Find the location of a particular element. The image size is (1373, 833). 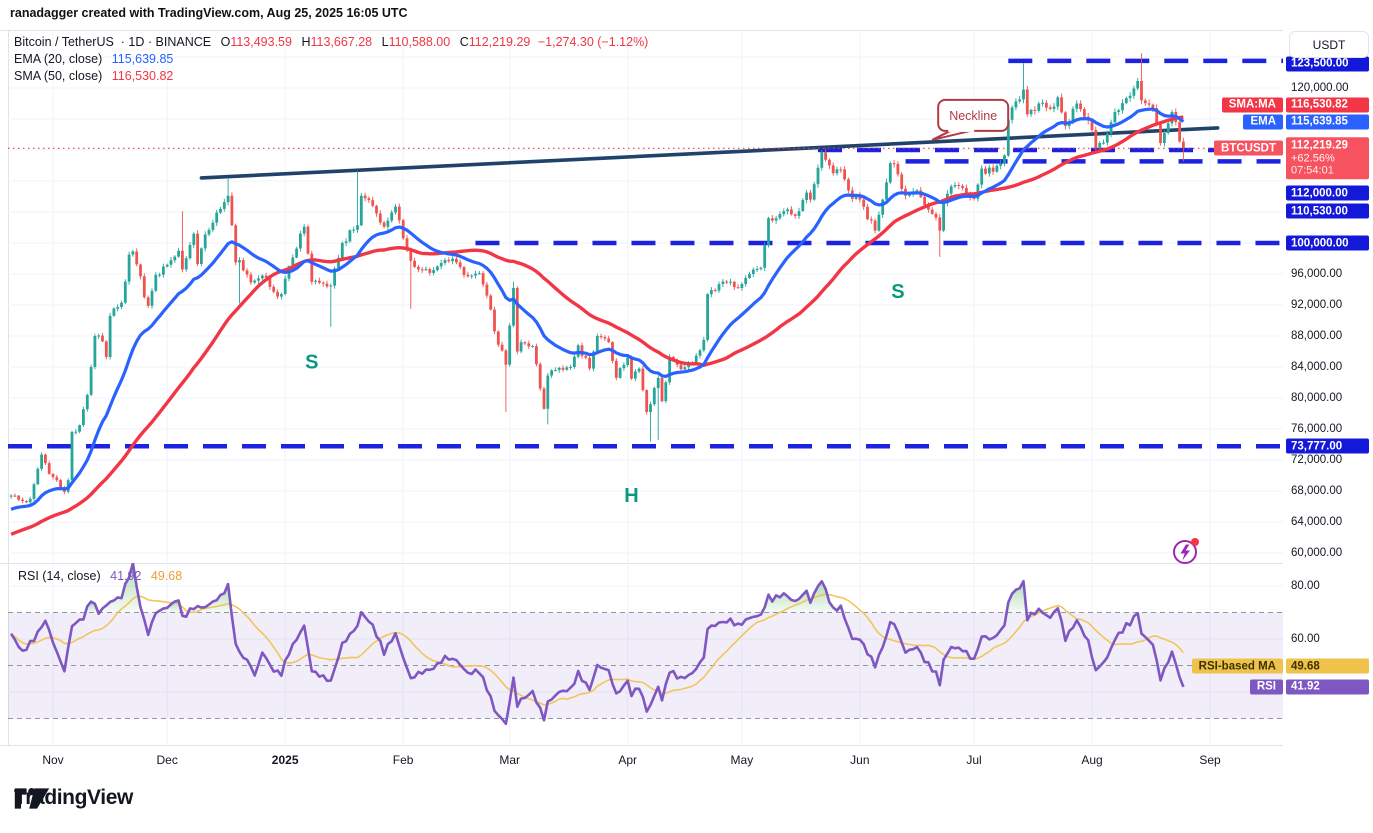

rsi-title: RSI (14, close) is located at coordinates (59, 576).